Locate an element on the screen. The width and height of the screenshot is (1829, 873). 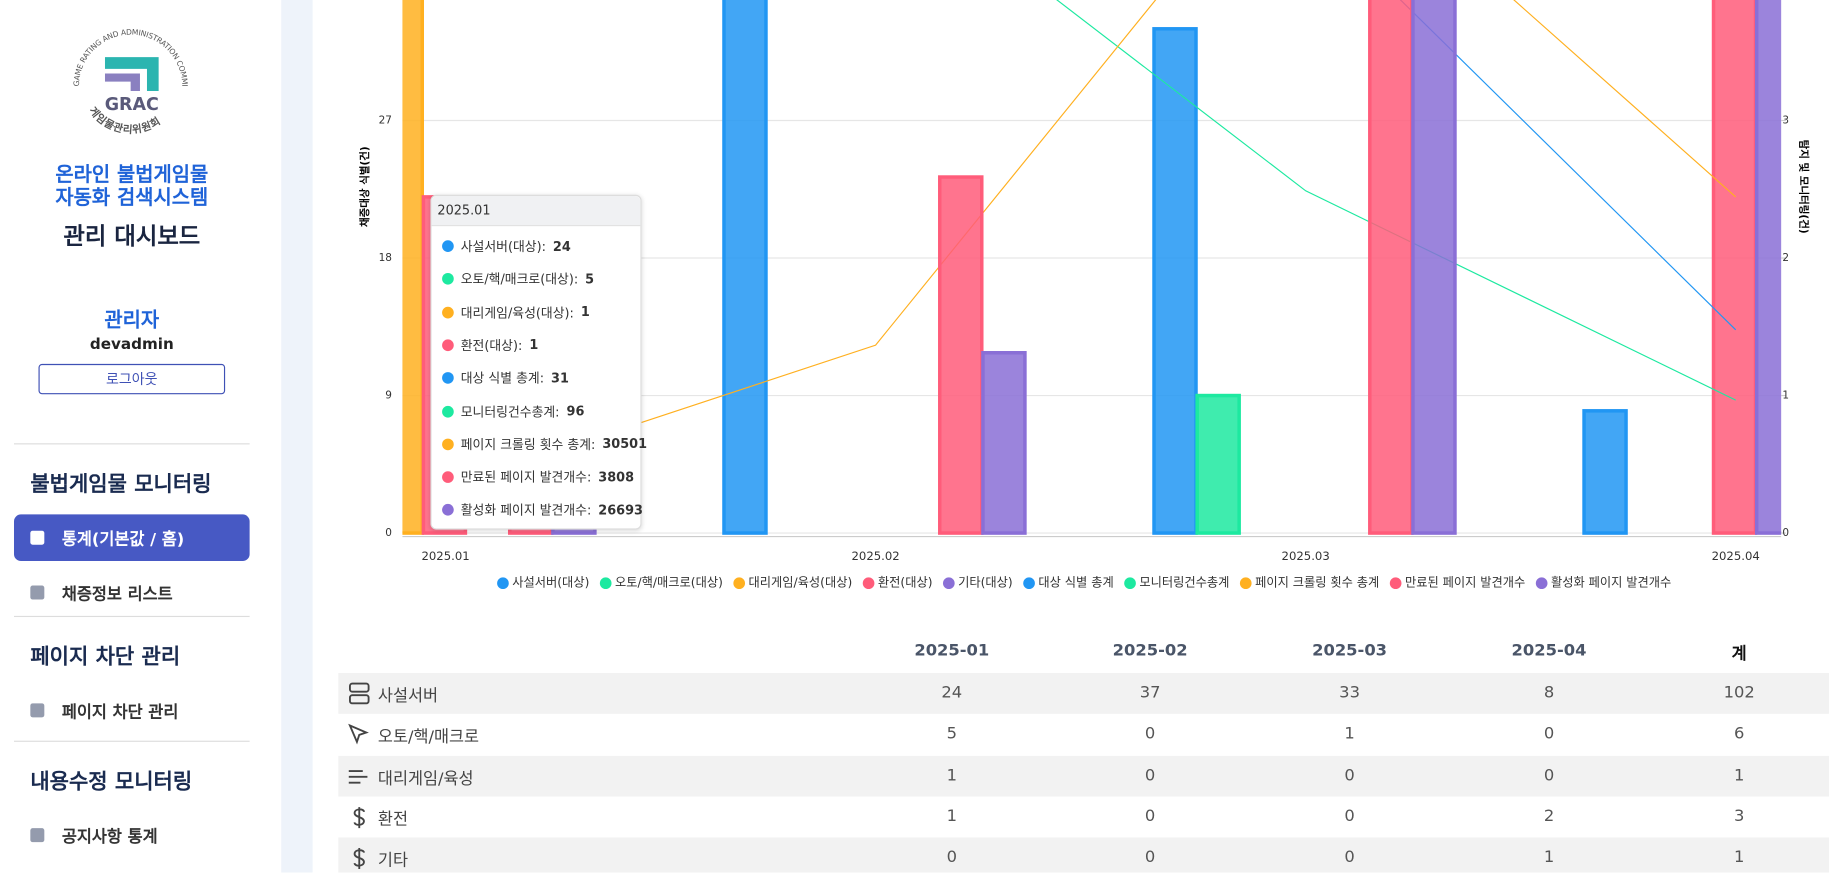
row-name: 기타 is located at coordinates (392, 861).